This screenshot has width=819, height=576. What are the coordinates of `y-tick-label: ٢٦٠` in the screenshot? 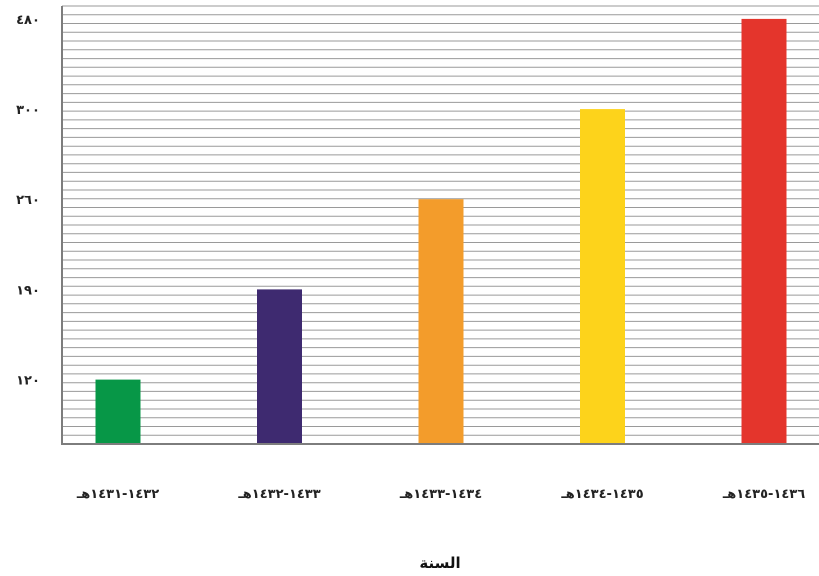 It's located at (28, 200).